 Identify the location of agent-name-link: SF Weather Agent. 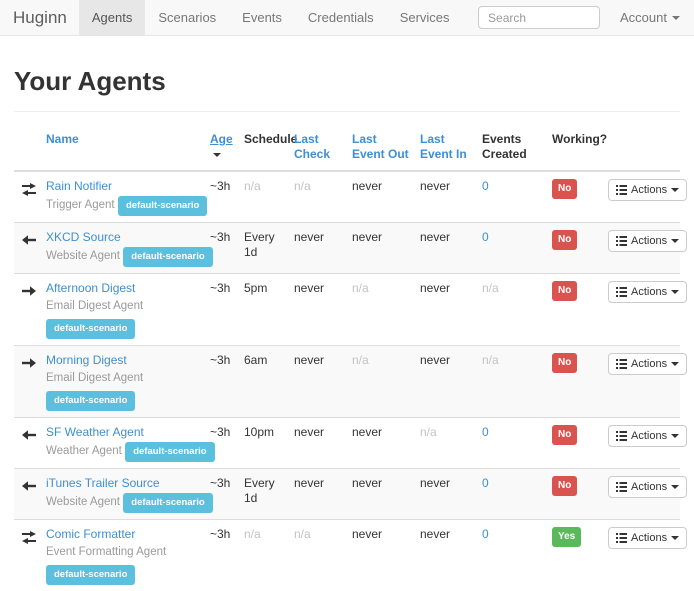
(95, 432).